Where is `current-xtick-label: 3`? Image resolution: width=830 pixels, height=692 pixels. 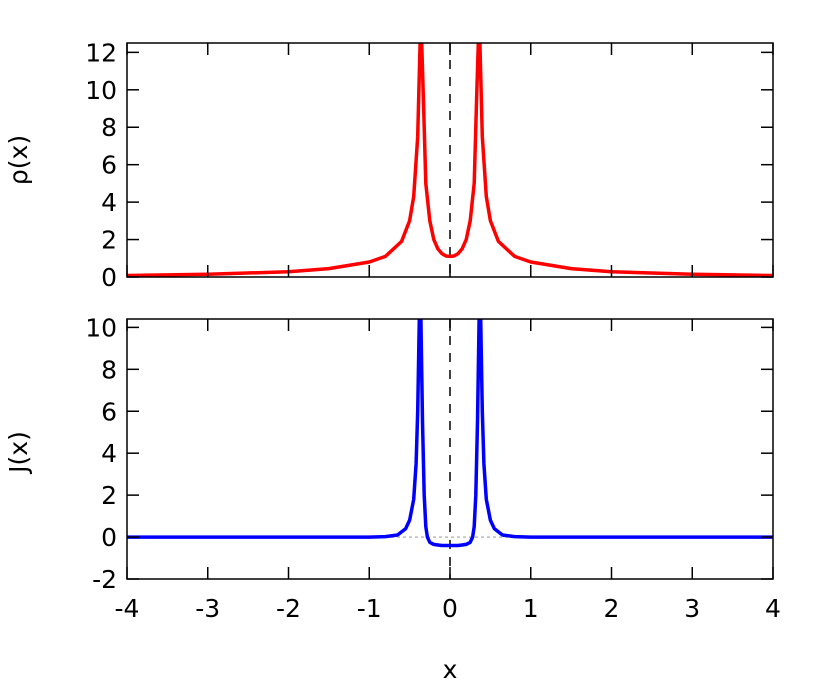 current-xtick-label: 3 is located at coordinates (692, 608).